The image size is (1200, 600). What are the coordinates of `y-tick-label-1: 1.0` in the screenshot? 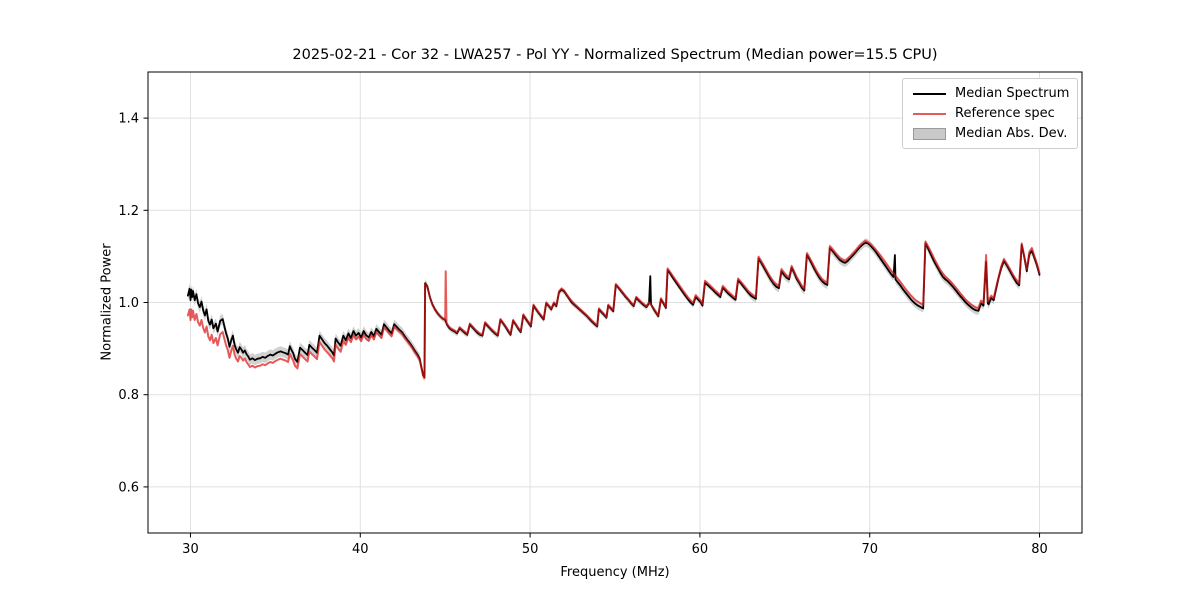 It's located at (128, 303).